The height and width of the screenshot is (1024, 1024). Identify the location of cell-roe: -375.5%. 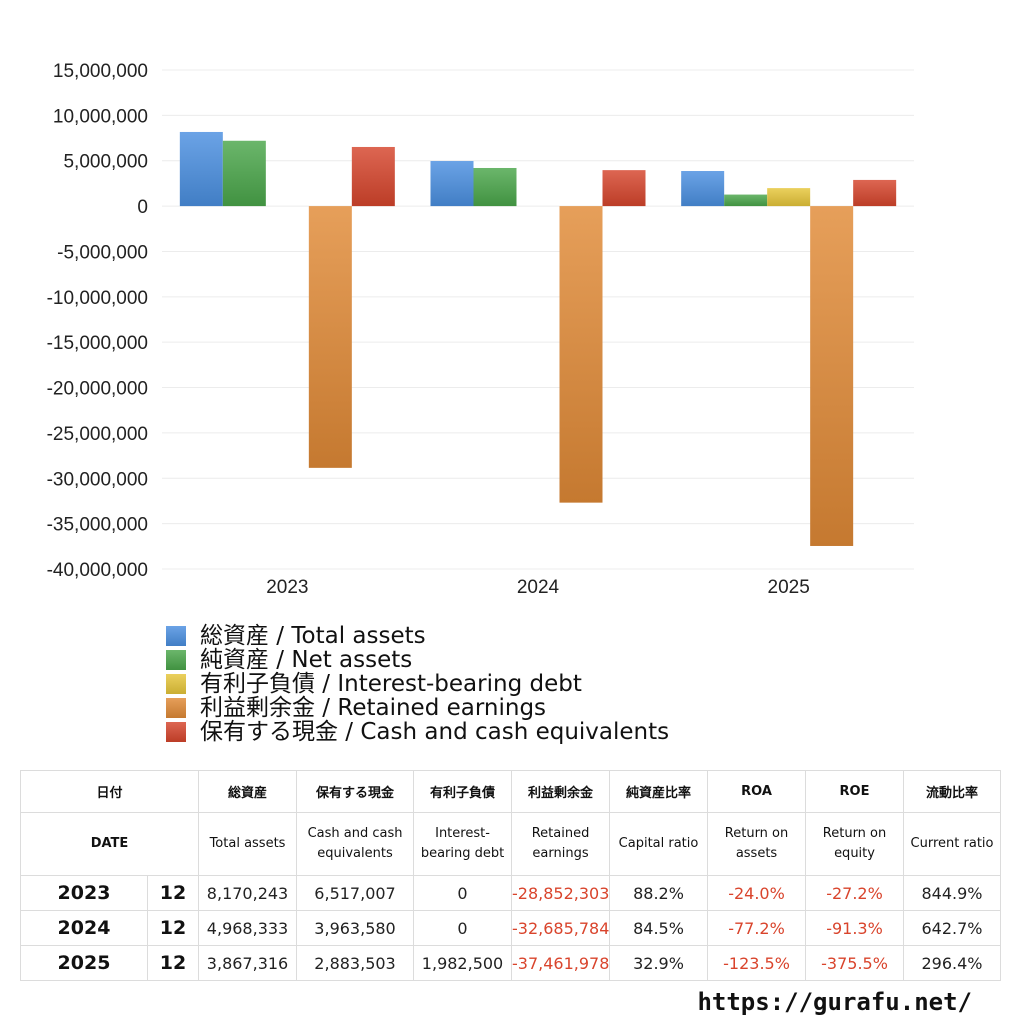
(855, 963).